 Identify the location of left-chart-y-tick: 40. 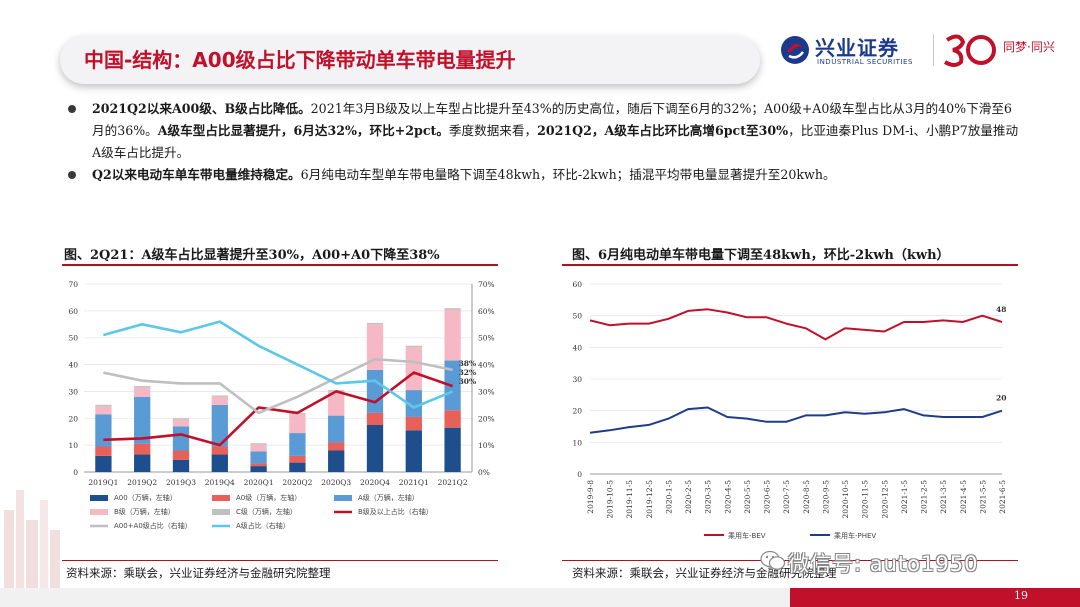
(73, 365).